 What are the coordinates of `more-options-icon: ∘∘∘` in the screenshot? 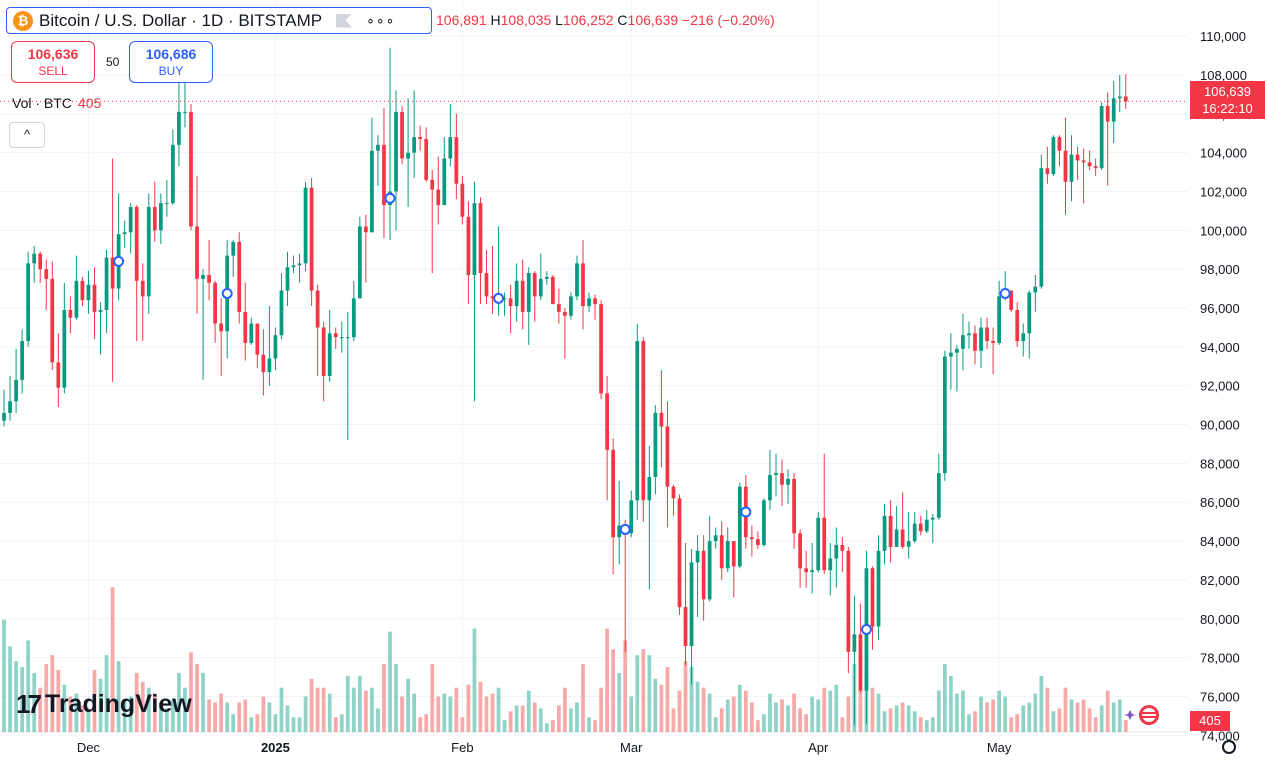 It's located at (381, 20).